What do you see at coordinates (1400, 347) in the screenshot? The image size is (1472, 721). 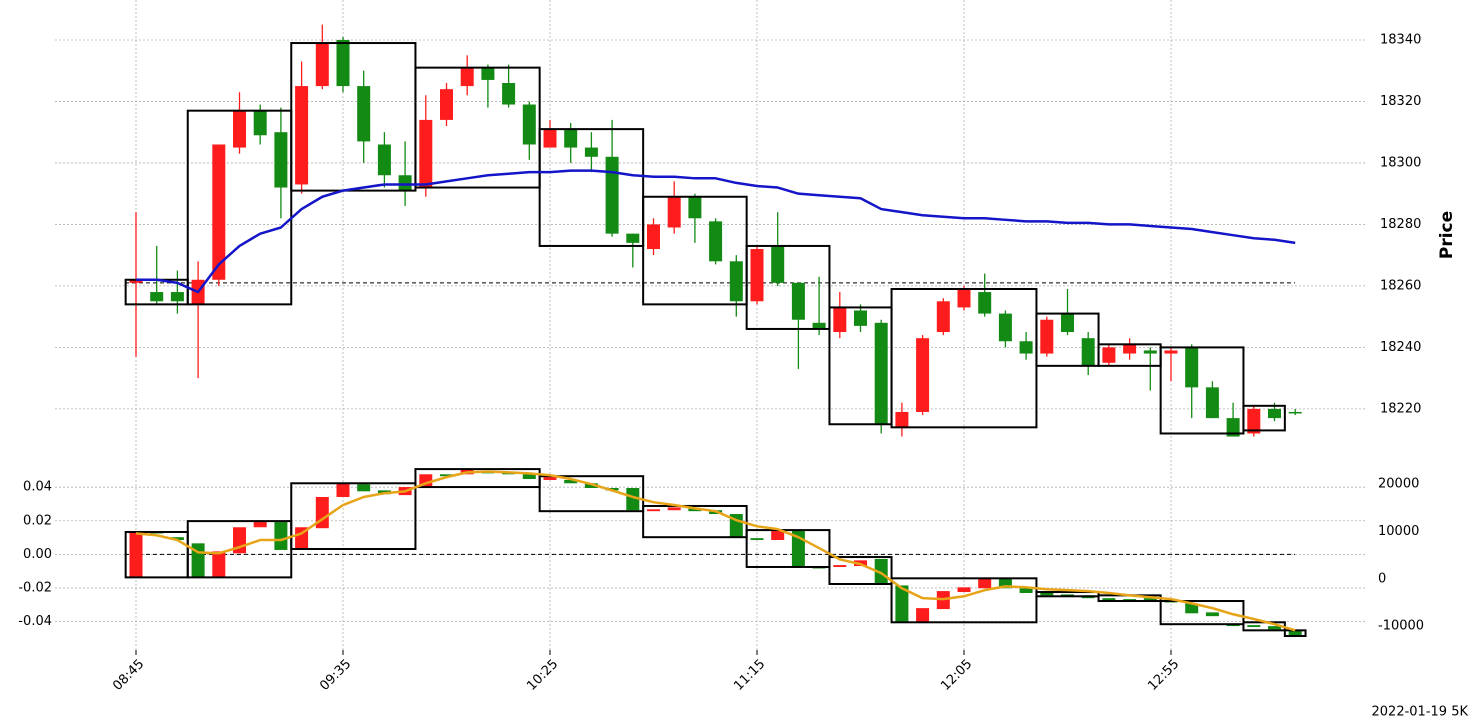 I see `y-tick-label: 18240` at bounding box center [1400, 347].